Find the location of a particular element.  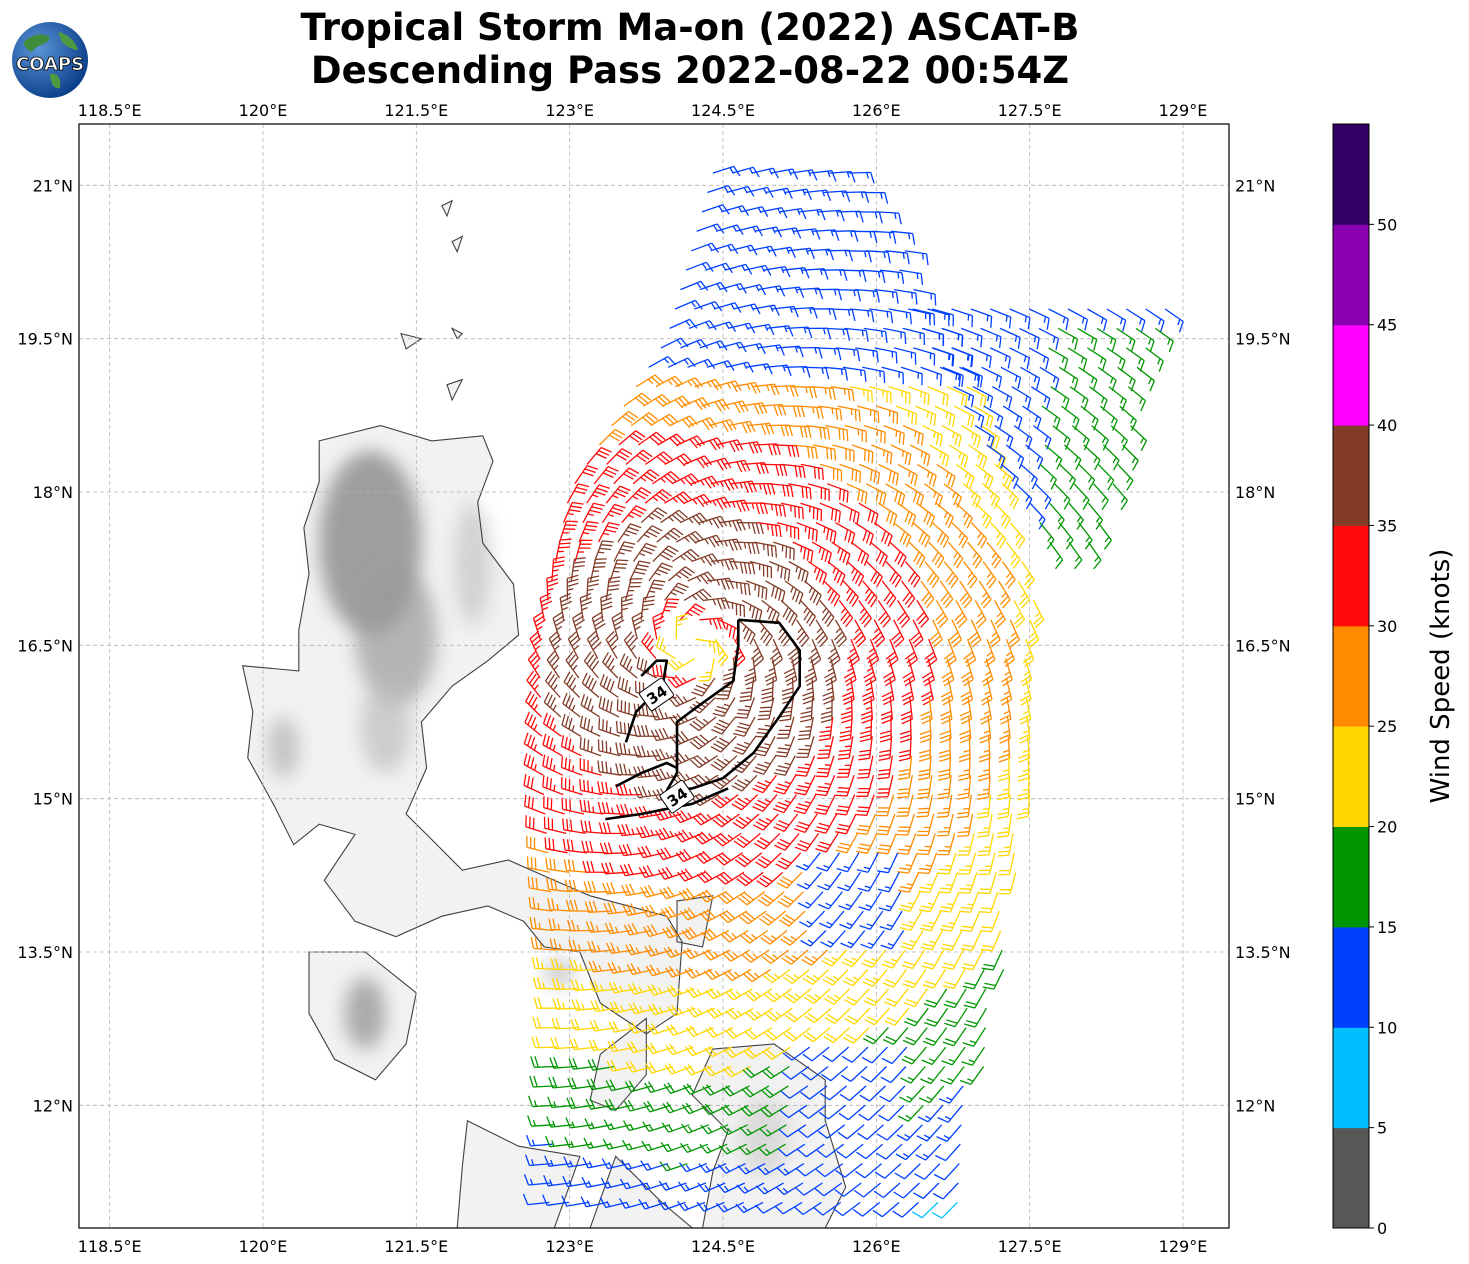

lon-tick-label-bottom: 129°E is located at coordinates (1183, 1246).